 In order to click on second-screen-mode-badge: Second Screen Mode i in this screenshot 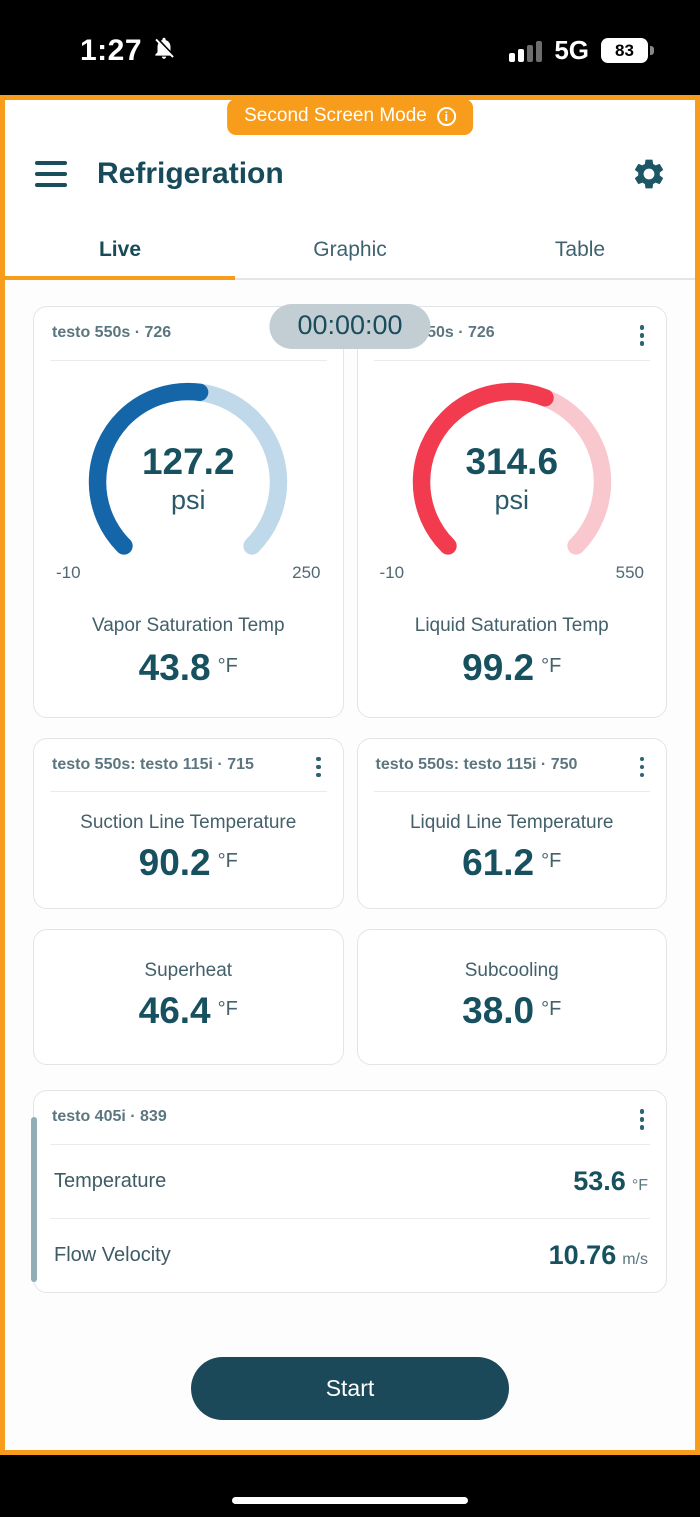, I will do `click(350, 117)`.